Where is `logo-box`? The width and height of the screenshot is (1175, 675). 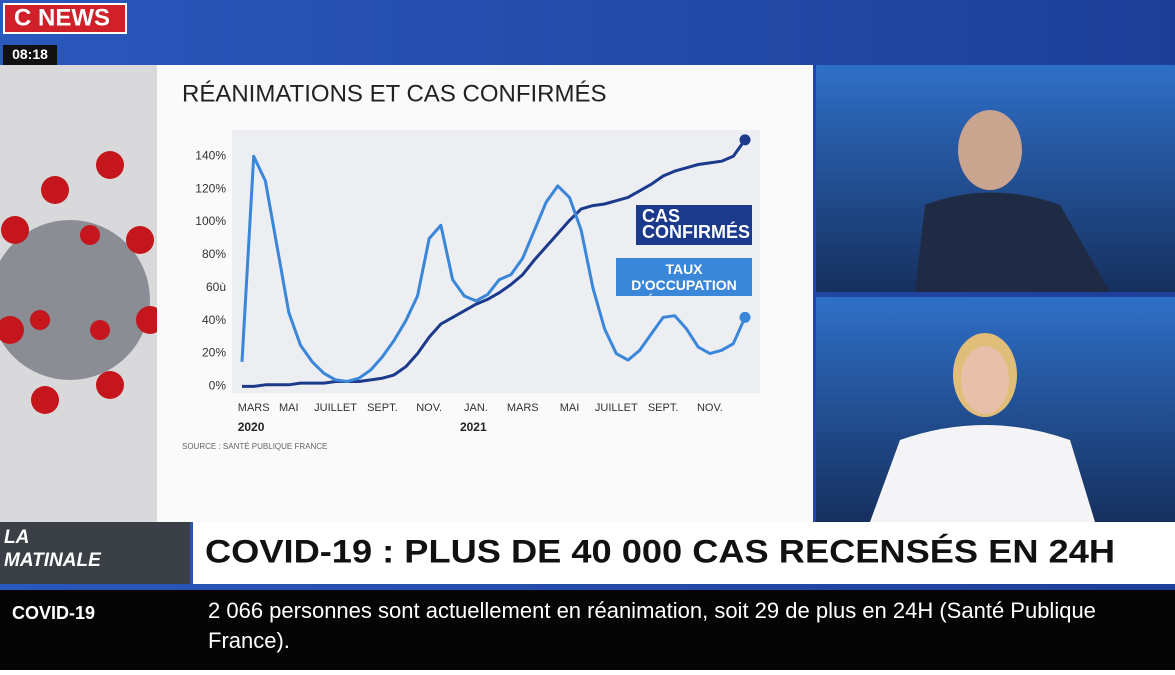
logo-box is located at coordinates (65, 18).